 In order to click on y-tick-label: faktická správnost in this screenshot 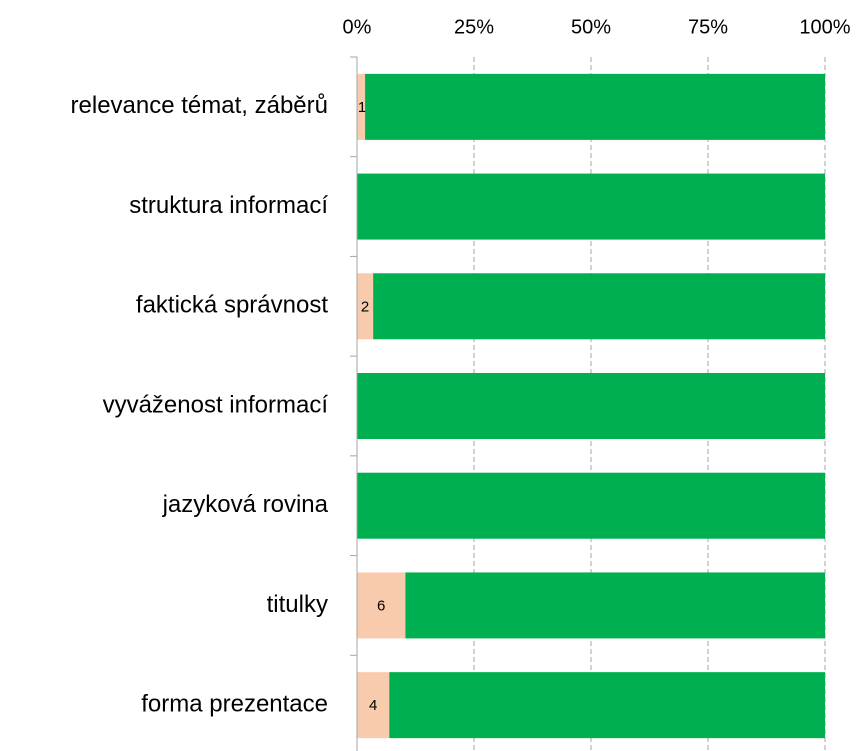, I will do `click(232, 305)`.